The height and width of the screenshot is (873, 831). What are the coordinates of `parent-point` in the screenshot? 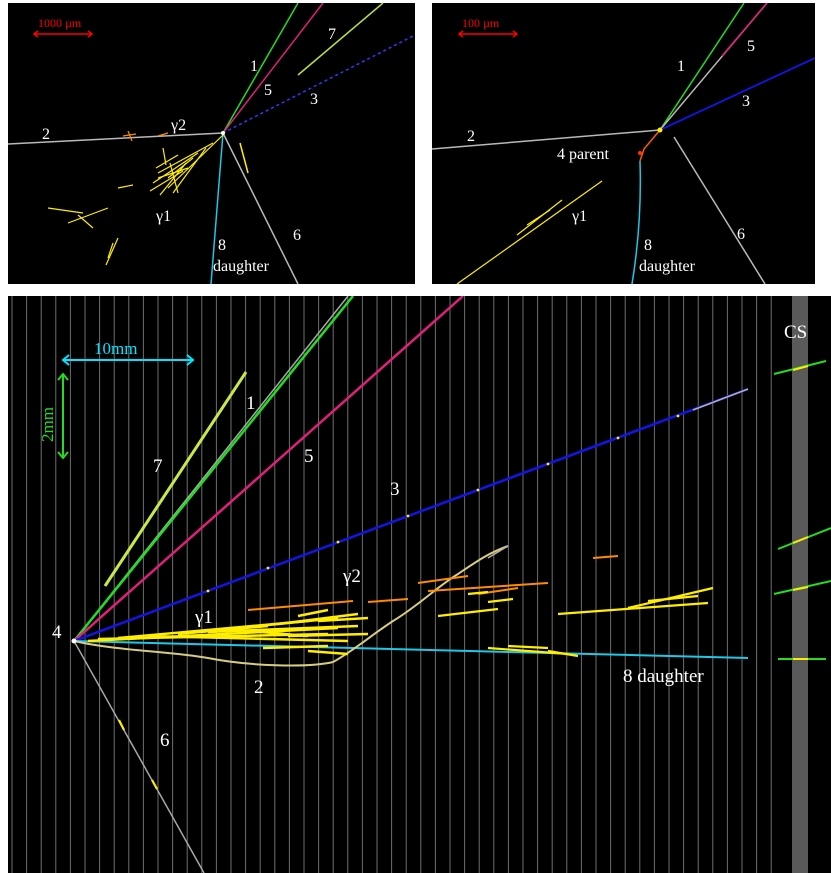 It's located at (640, 153).